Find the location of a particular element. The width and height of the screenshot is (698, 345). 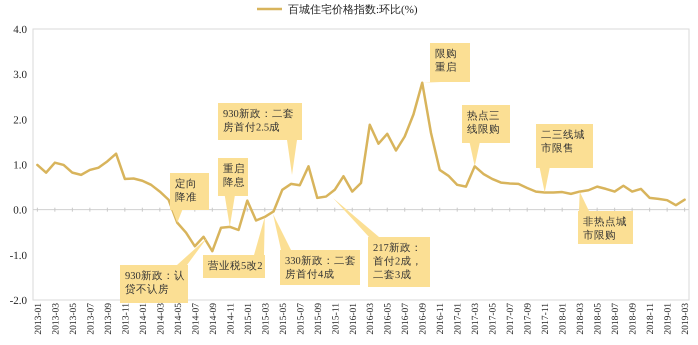

x-tick-label: 2014-09 is located at coordinates (213, 318).